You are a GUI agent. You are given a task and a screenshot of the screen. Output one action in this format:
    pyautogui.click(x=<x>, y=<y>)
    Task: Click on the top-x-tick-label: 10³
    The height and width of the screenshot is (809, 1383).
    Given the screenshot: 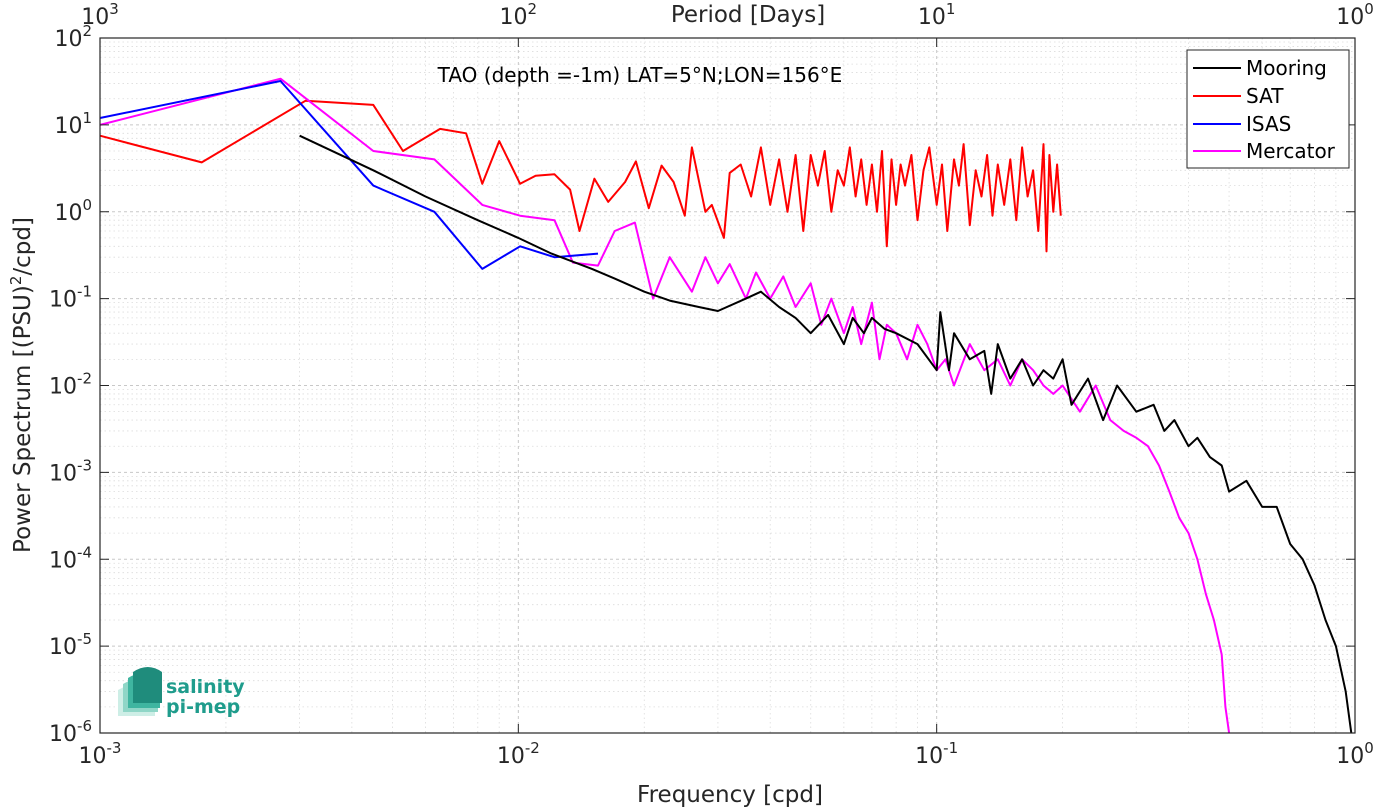 What is the action you would take?
    pyautogui.click(x=100, y=15)
    